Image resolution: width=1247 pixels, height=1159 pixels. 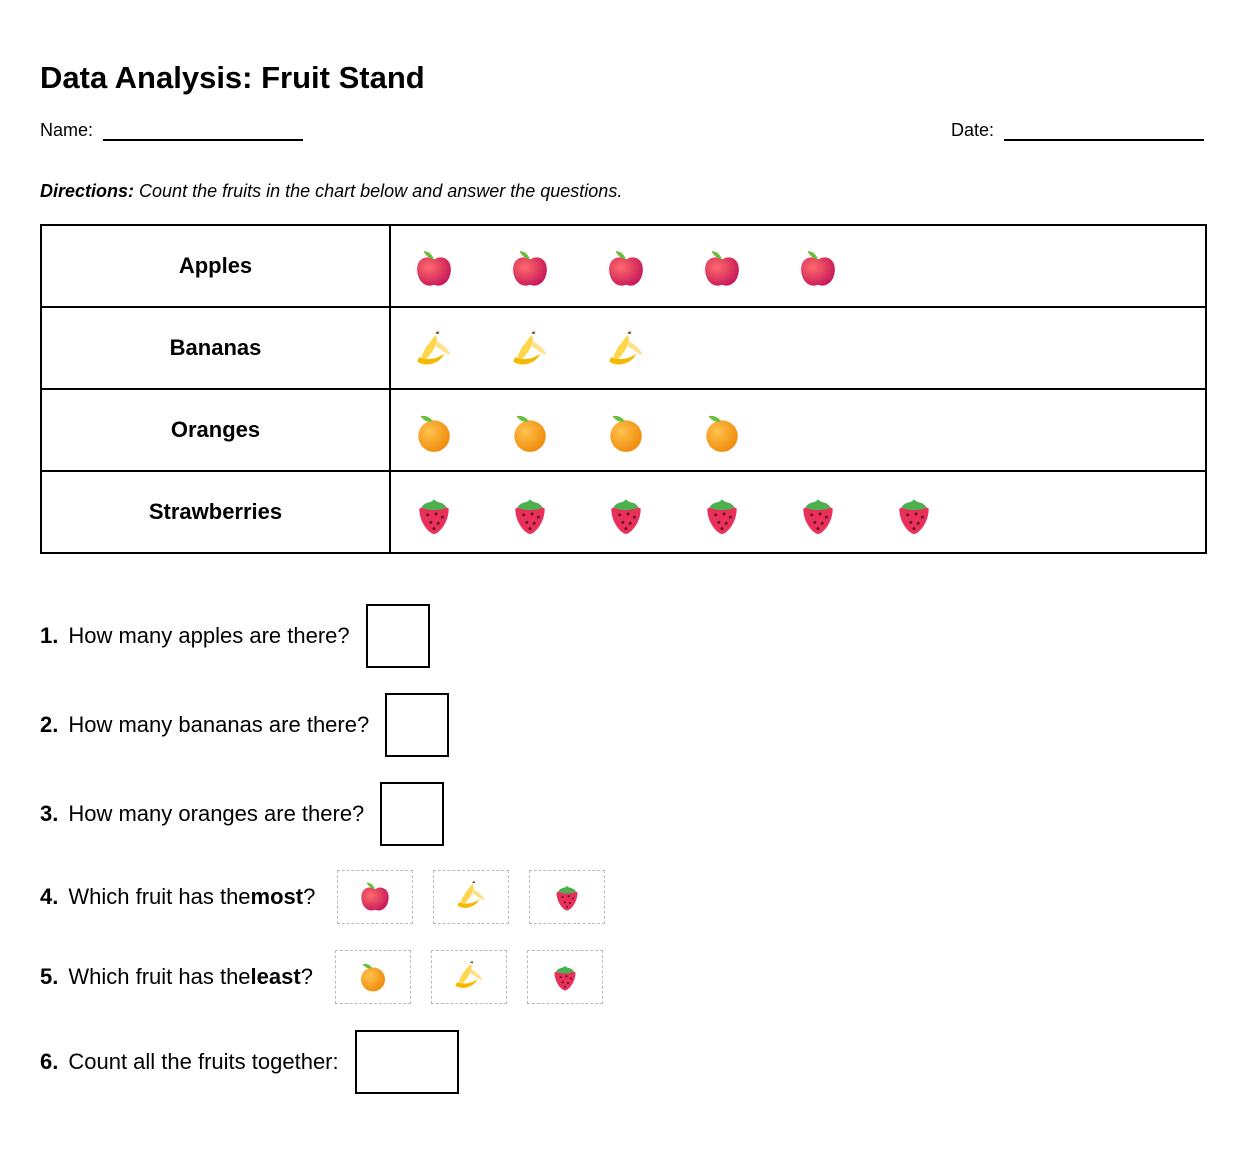 What do you see at coordinates (277, 896) in the screenshot?
I see `question-emphasis: most` at bounding box center [277, 896].